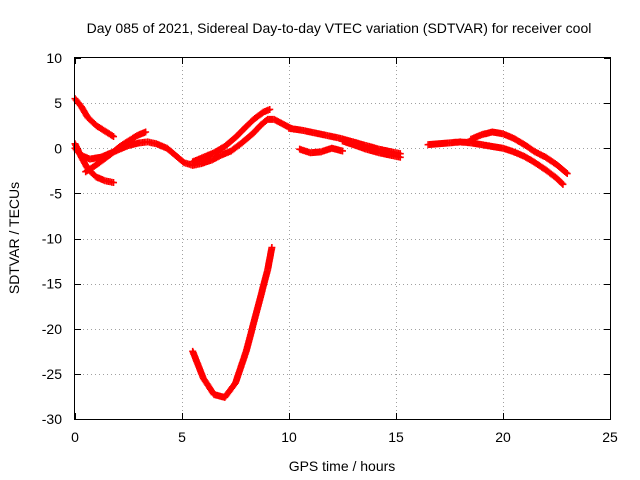  Describe the element at coordinates (54, 58) in the screenshot. I see `y-tick-label: 10` at that location.